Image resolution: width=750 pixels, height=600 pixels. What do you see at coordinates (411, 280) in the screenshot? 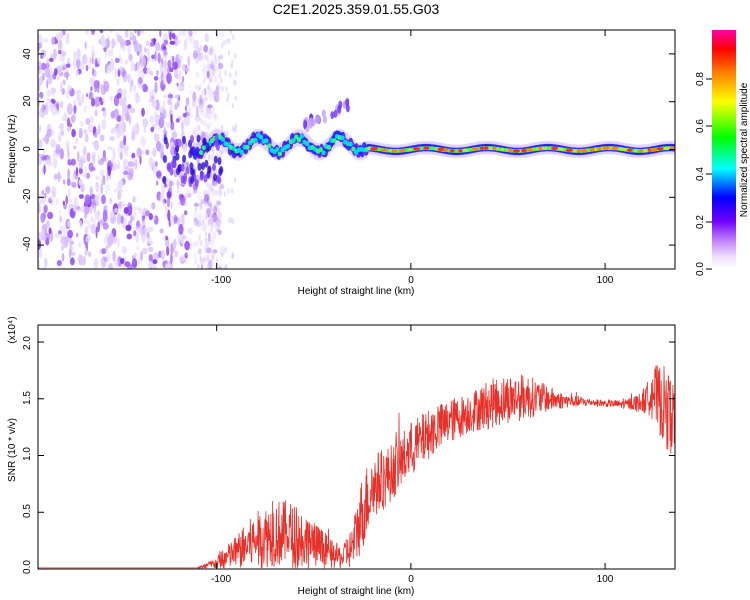
I see `spectrogram-xtick-label: 0` at bounding box center [411, 280].